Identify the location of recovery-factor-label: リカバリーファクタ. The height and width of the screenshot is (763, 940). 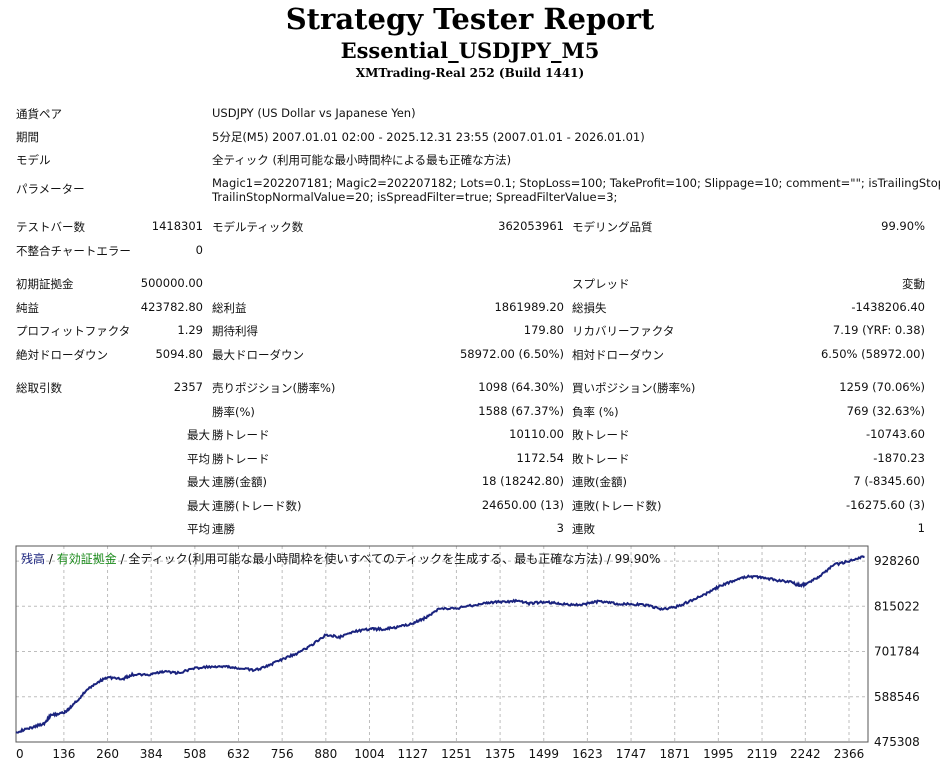
(623, 331).